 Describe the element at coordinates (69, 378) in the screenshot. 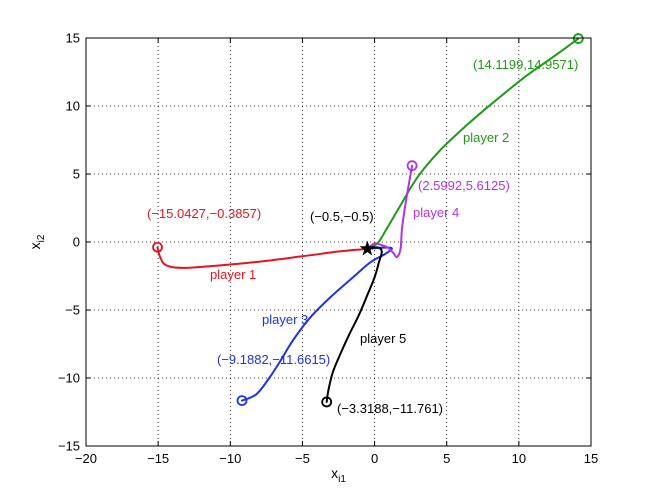

I see `y-tick-label: −10` at that location.